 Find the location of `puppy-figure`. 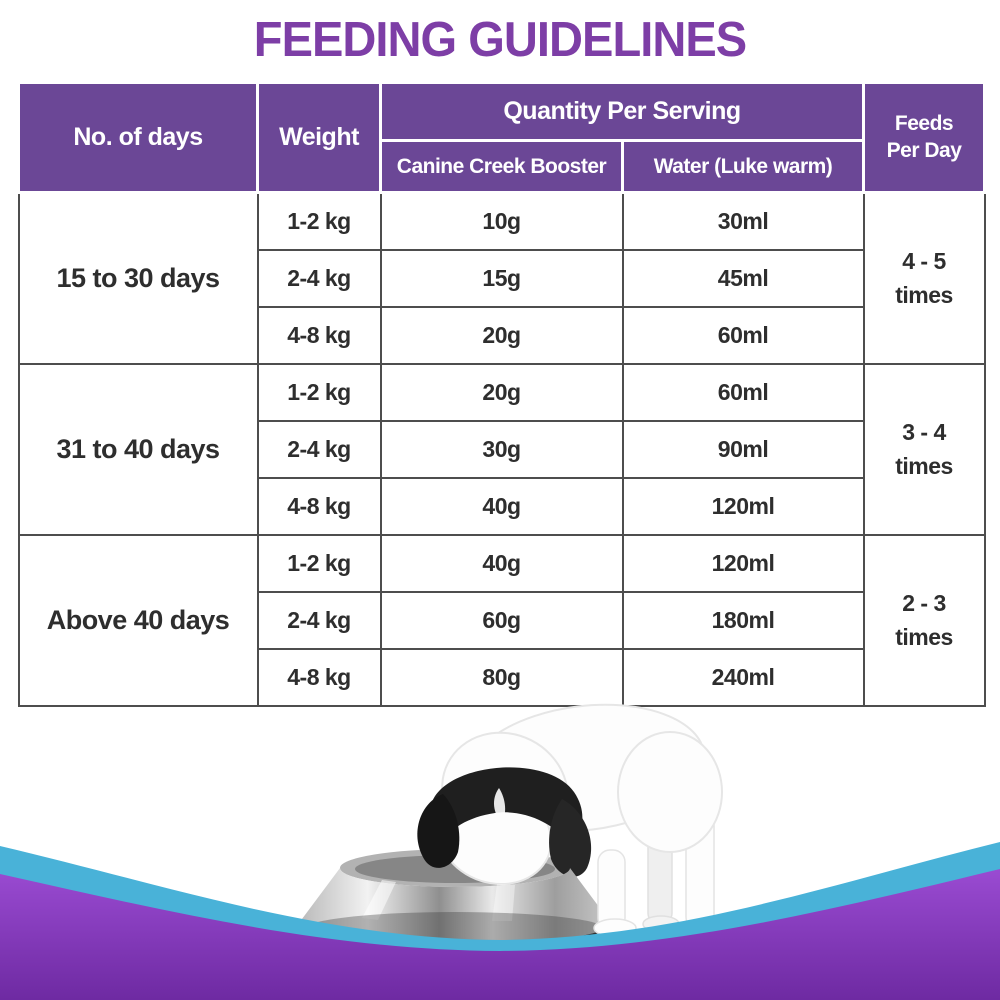

puppy-figure is located at coordinates (507, 829).